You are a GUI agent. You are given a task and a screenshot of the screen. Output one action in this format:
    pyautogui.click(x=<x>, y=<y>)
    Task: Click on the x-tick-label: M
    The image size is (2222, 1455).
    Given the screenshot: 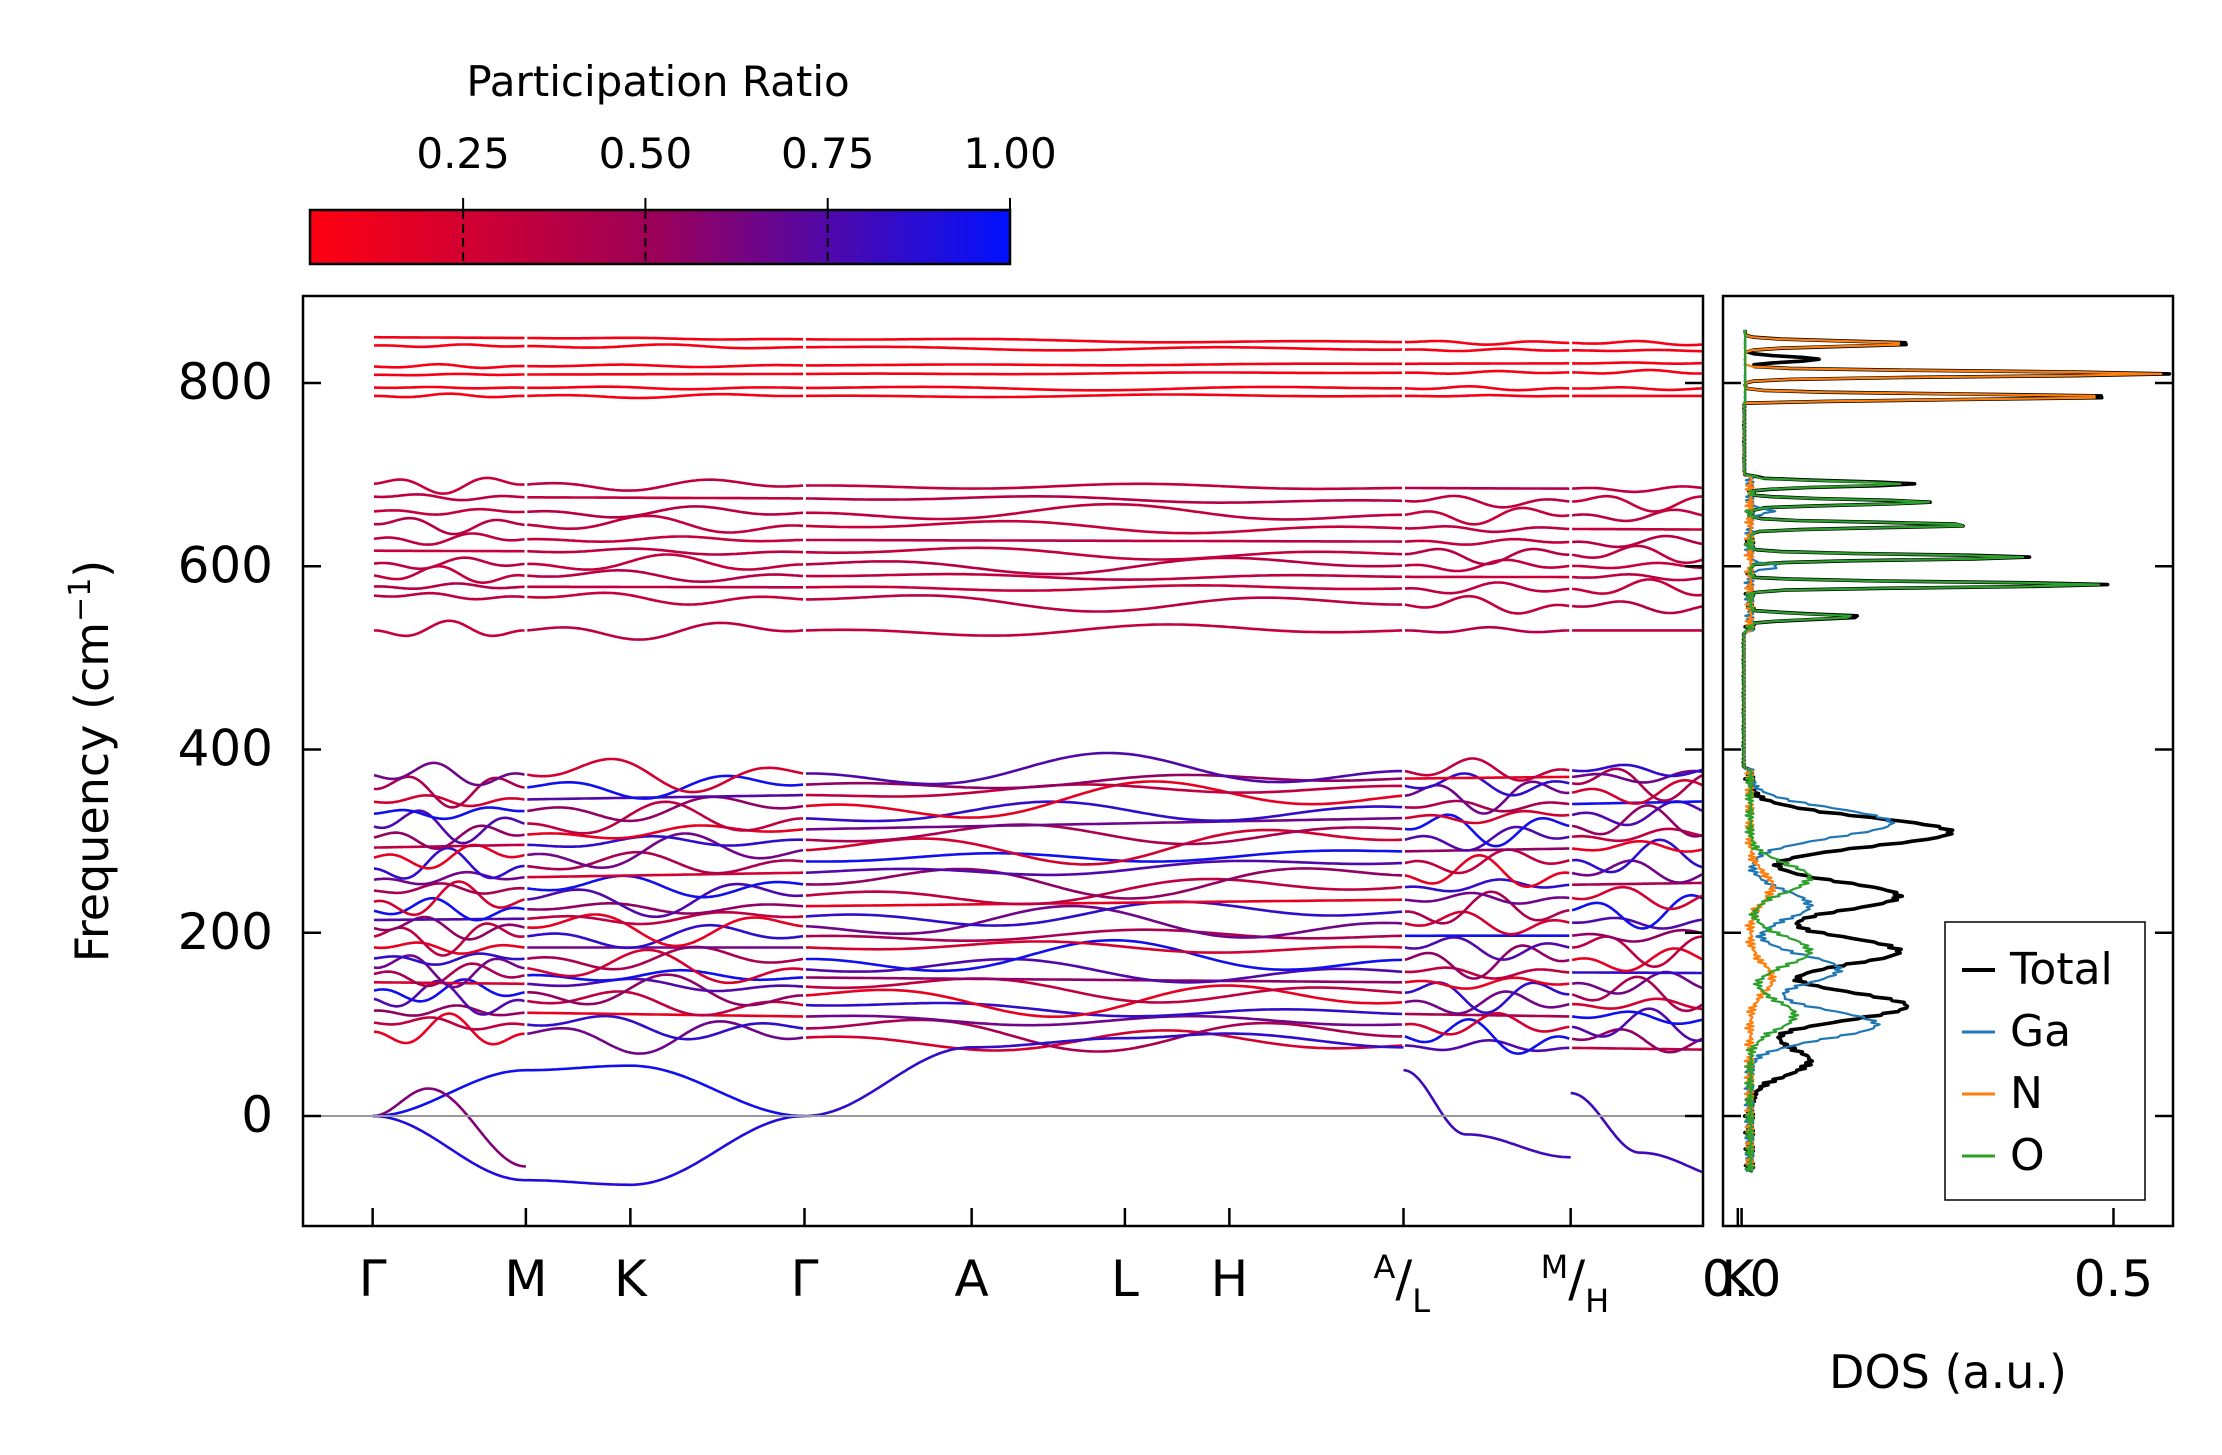 What is the action you would take?
    pyautogui.click(x=525, y=1279)
    